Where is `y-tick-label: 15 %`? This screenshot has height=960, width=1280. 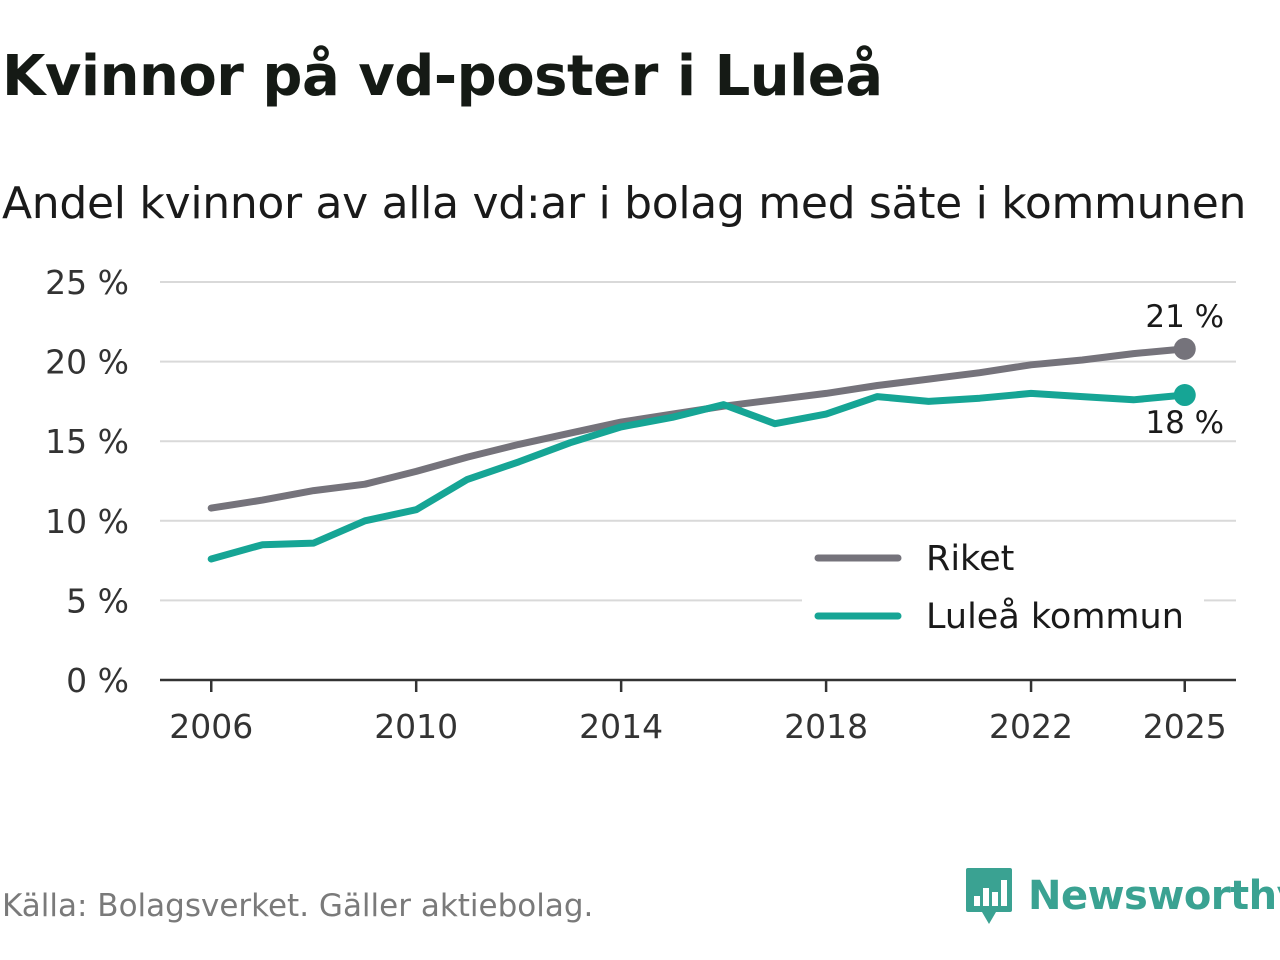 y-tick-label: 15 % is located at coordinates (87, 441).